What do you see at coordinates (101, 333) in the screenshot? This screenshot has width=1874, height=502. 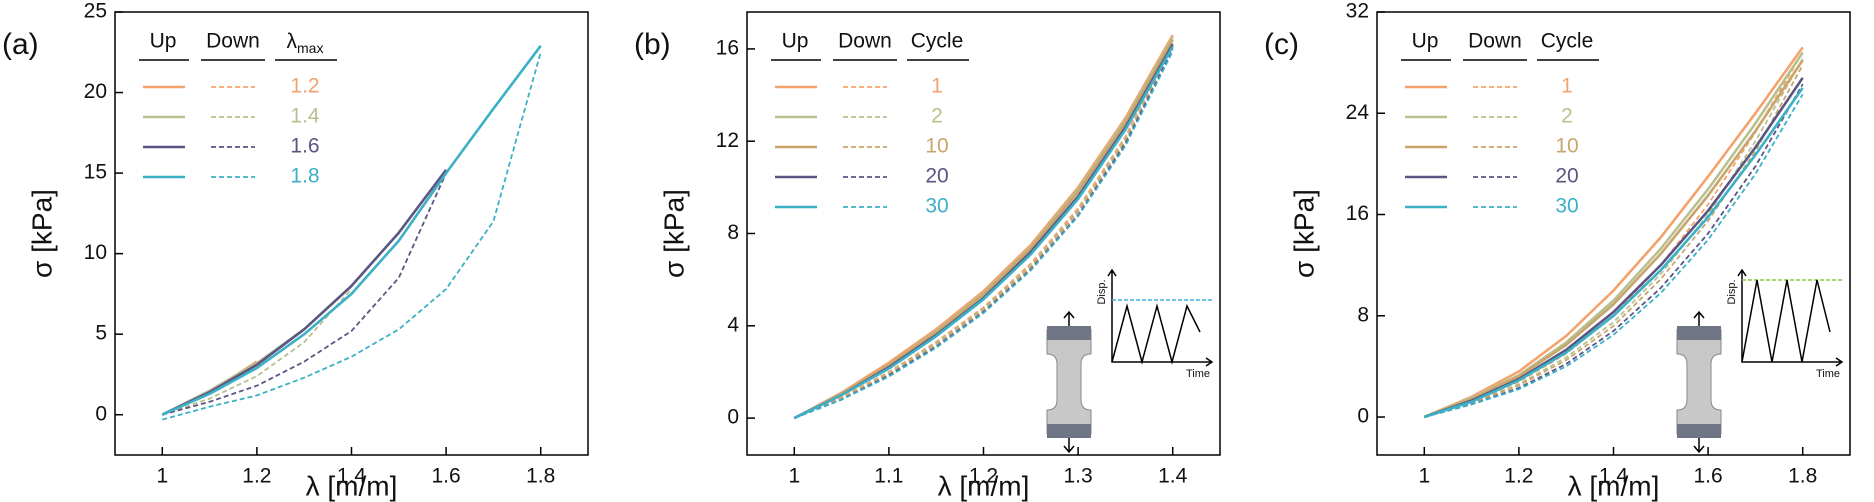 I see `y-tick-label: 5` at bounding box center [101, 333].